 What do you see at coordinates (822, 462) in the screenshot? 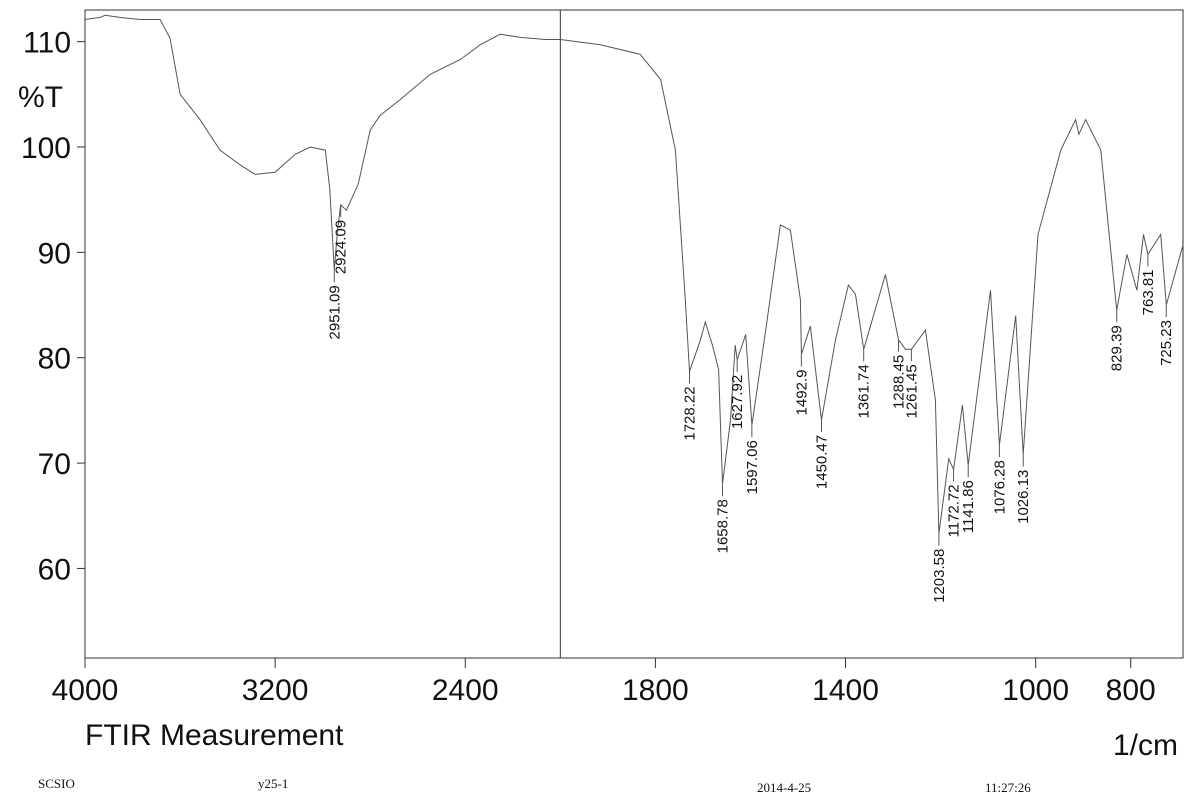
I see `peak-label: 1450.47` at bounding box center [822, 462].